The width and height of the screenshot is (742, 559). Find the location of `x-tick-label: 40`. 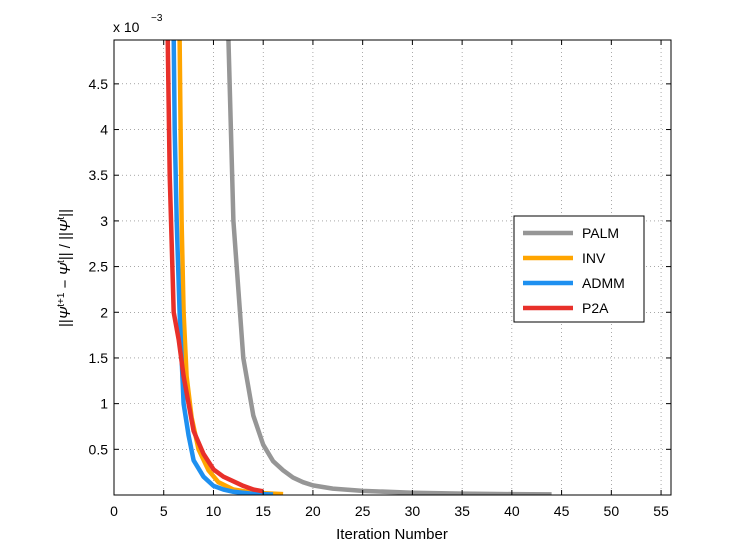

x-tick-label: 40 is located at coordinates (512, 511).